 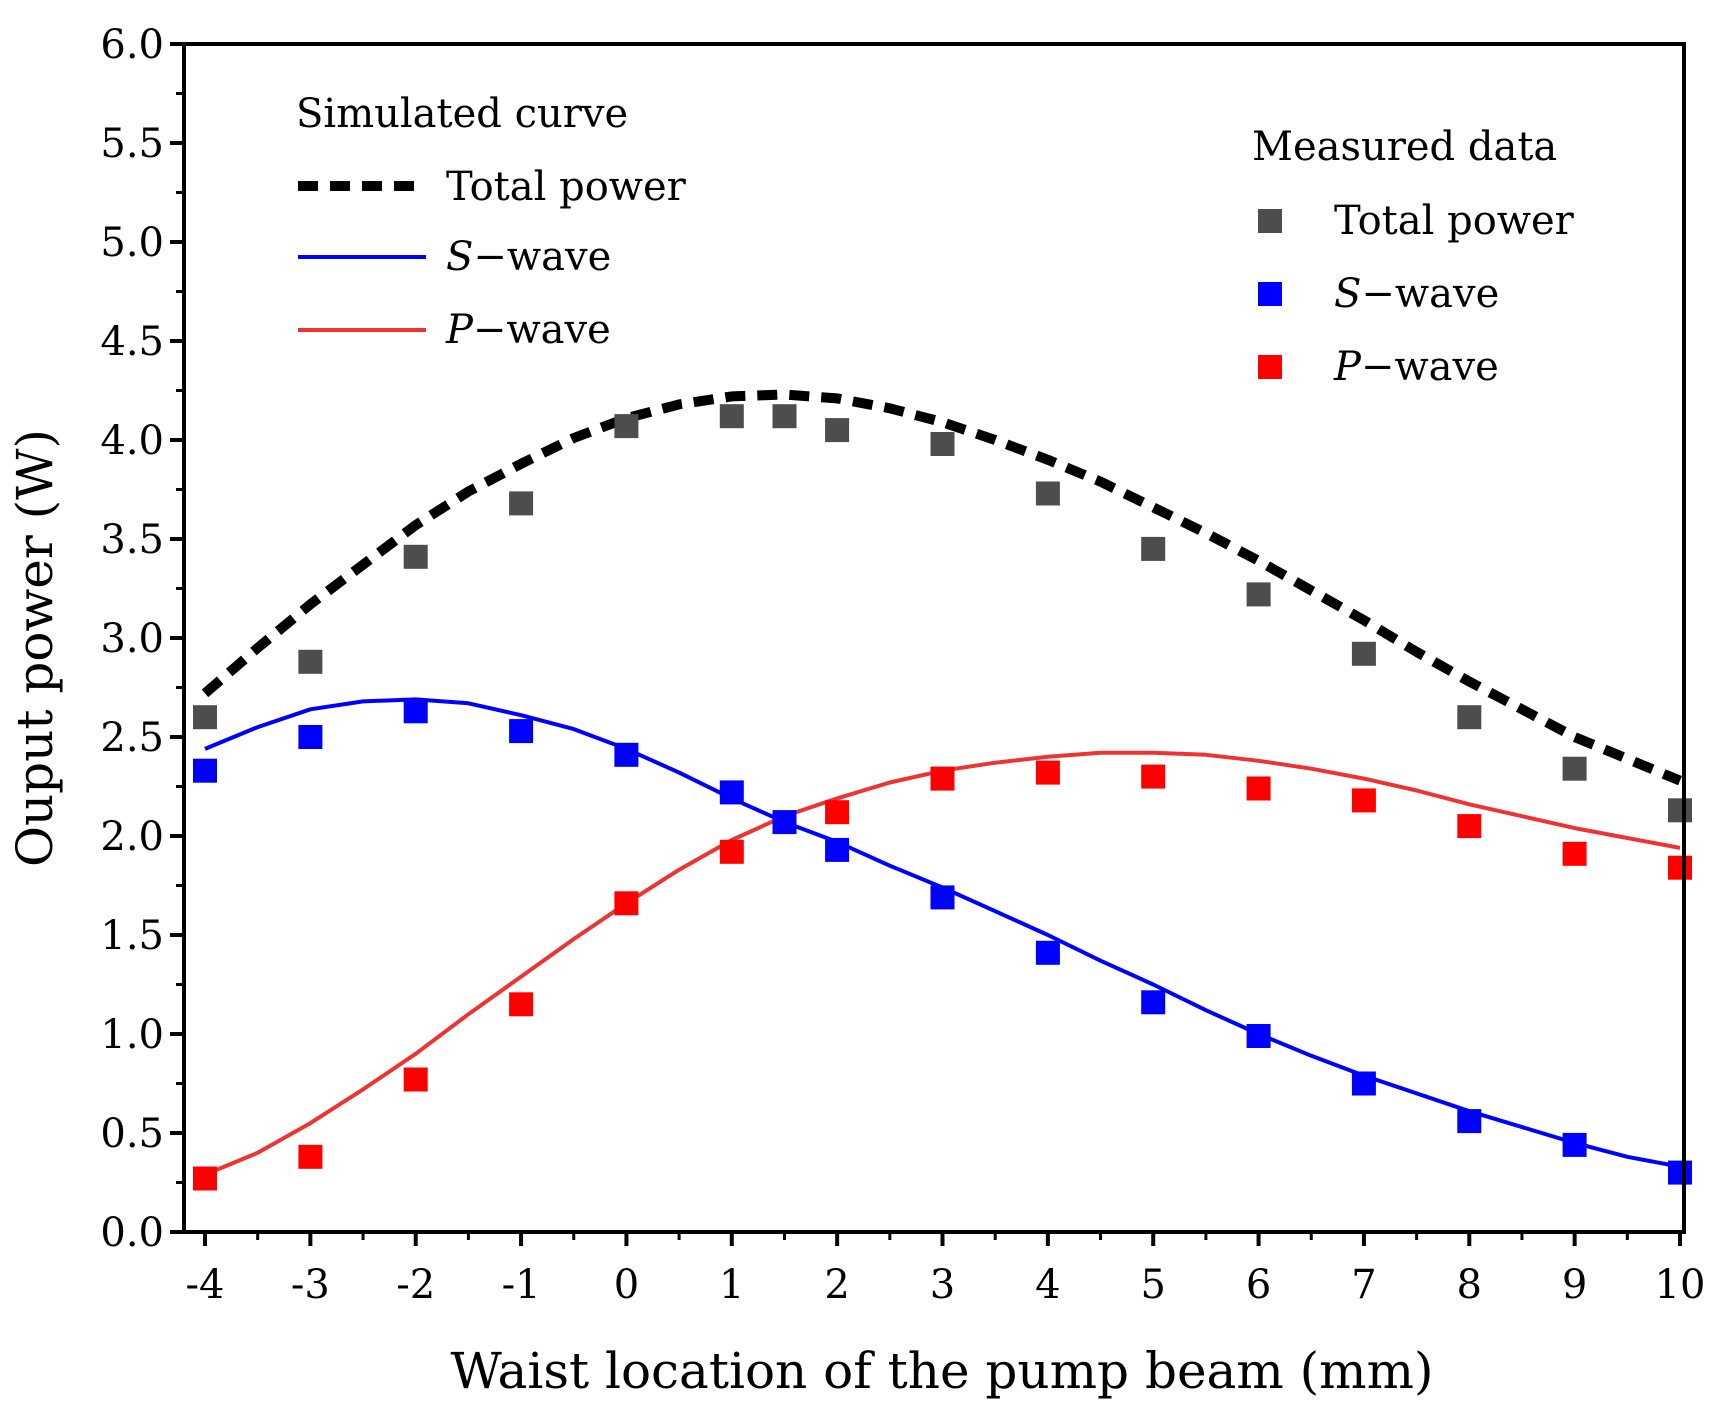 I want to click on x-tick-label: 6, so click(x=1258, y=1285).